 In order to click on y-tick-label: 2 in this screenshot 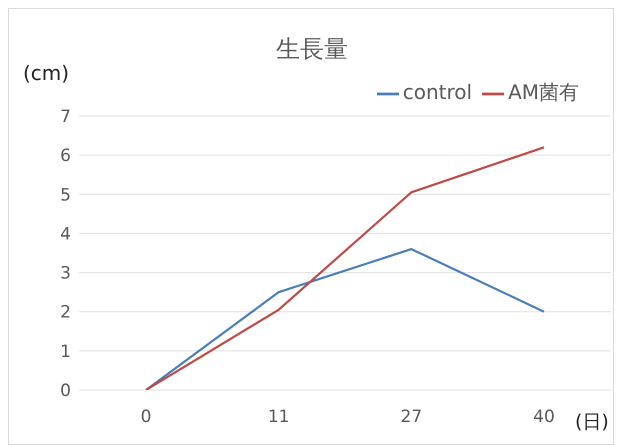, I will do `click(65, 312)`.